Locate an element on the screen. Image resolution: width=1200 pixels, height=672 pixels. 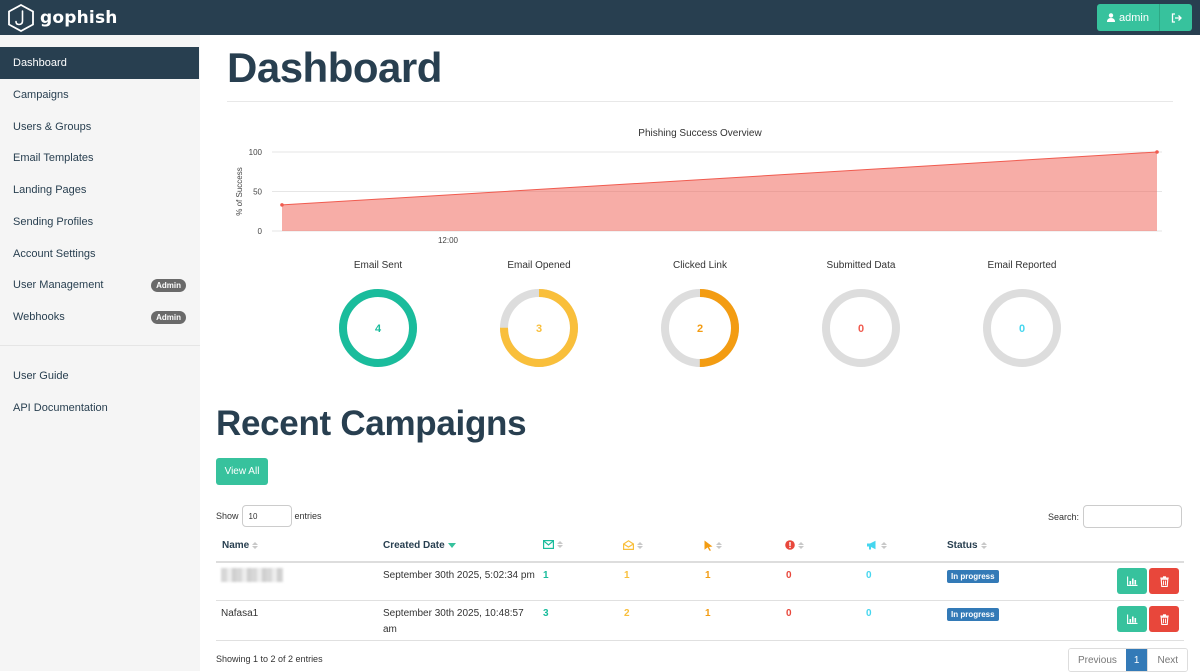
sidebar-item-api-documentation: API Documentation is located at coordinates (99, 408).